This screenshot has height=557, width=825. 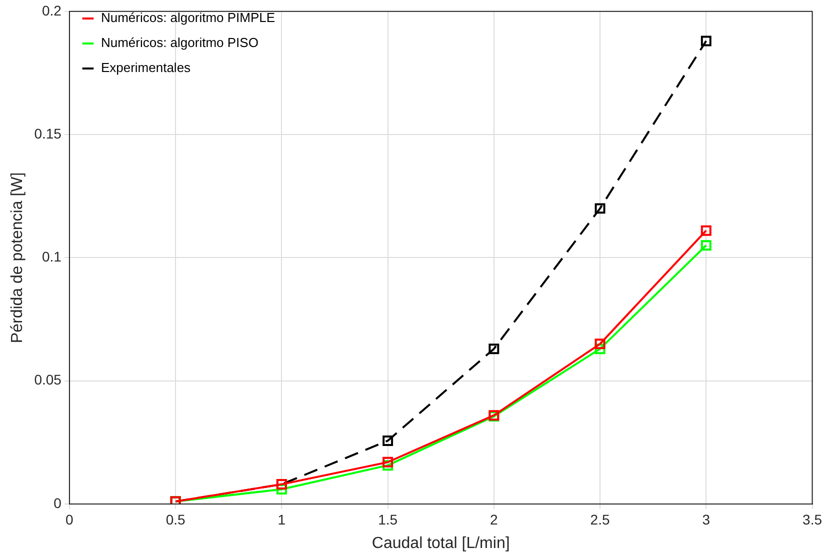 I want to click on legend-label: Numéricos: algoritmo PIMPLE, so click(x=188, y=18).